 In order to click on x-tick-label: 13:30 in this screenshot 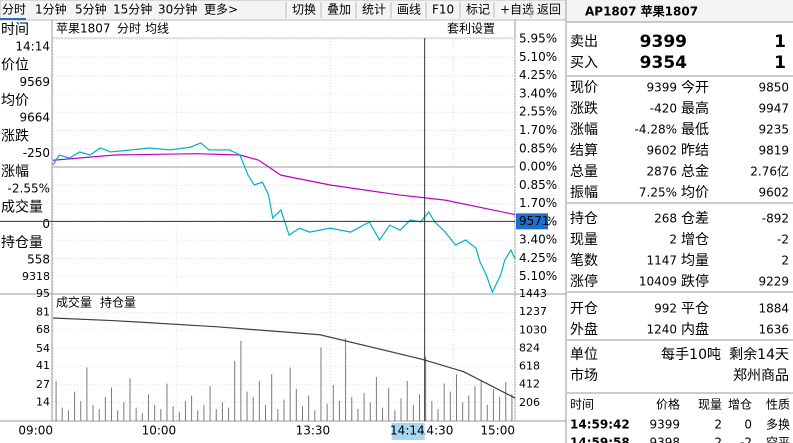, I will do `click(313, 431)`.